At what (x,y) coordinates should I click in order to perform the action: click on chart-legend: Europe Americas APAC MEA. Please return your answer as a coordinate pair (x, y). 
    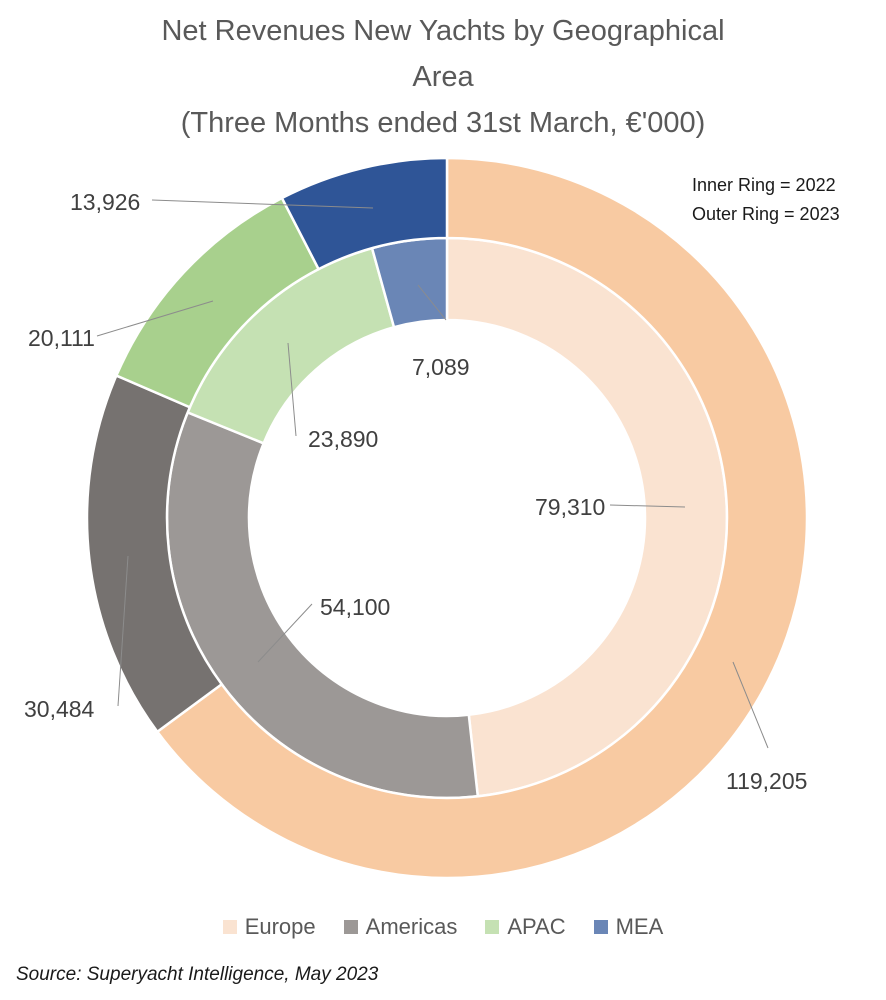
    Looking at the image, I should click on (443, 927).